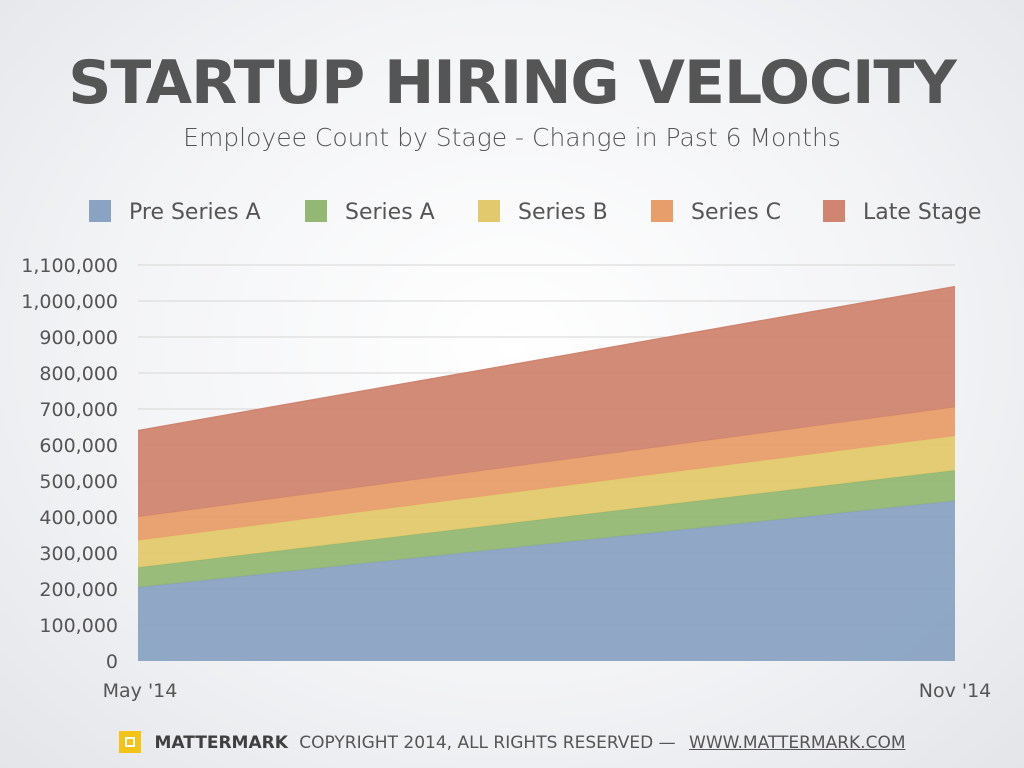  Describe the element at coordinates (78, 554) in the screenshot. I see `y-tick-label: 300,000` at that location.